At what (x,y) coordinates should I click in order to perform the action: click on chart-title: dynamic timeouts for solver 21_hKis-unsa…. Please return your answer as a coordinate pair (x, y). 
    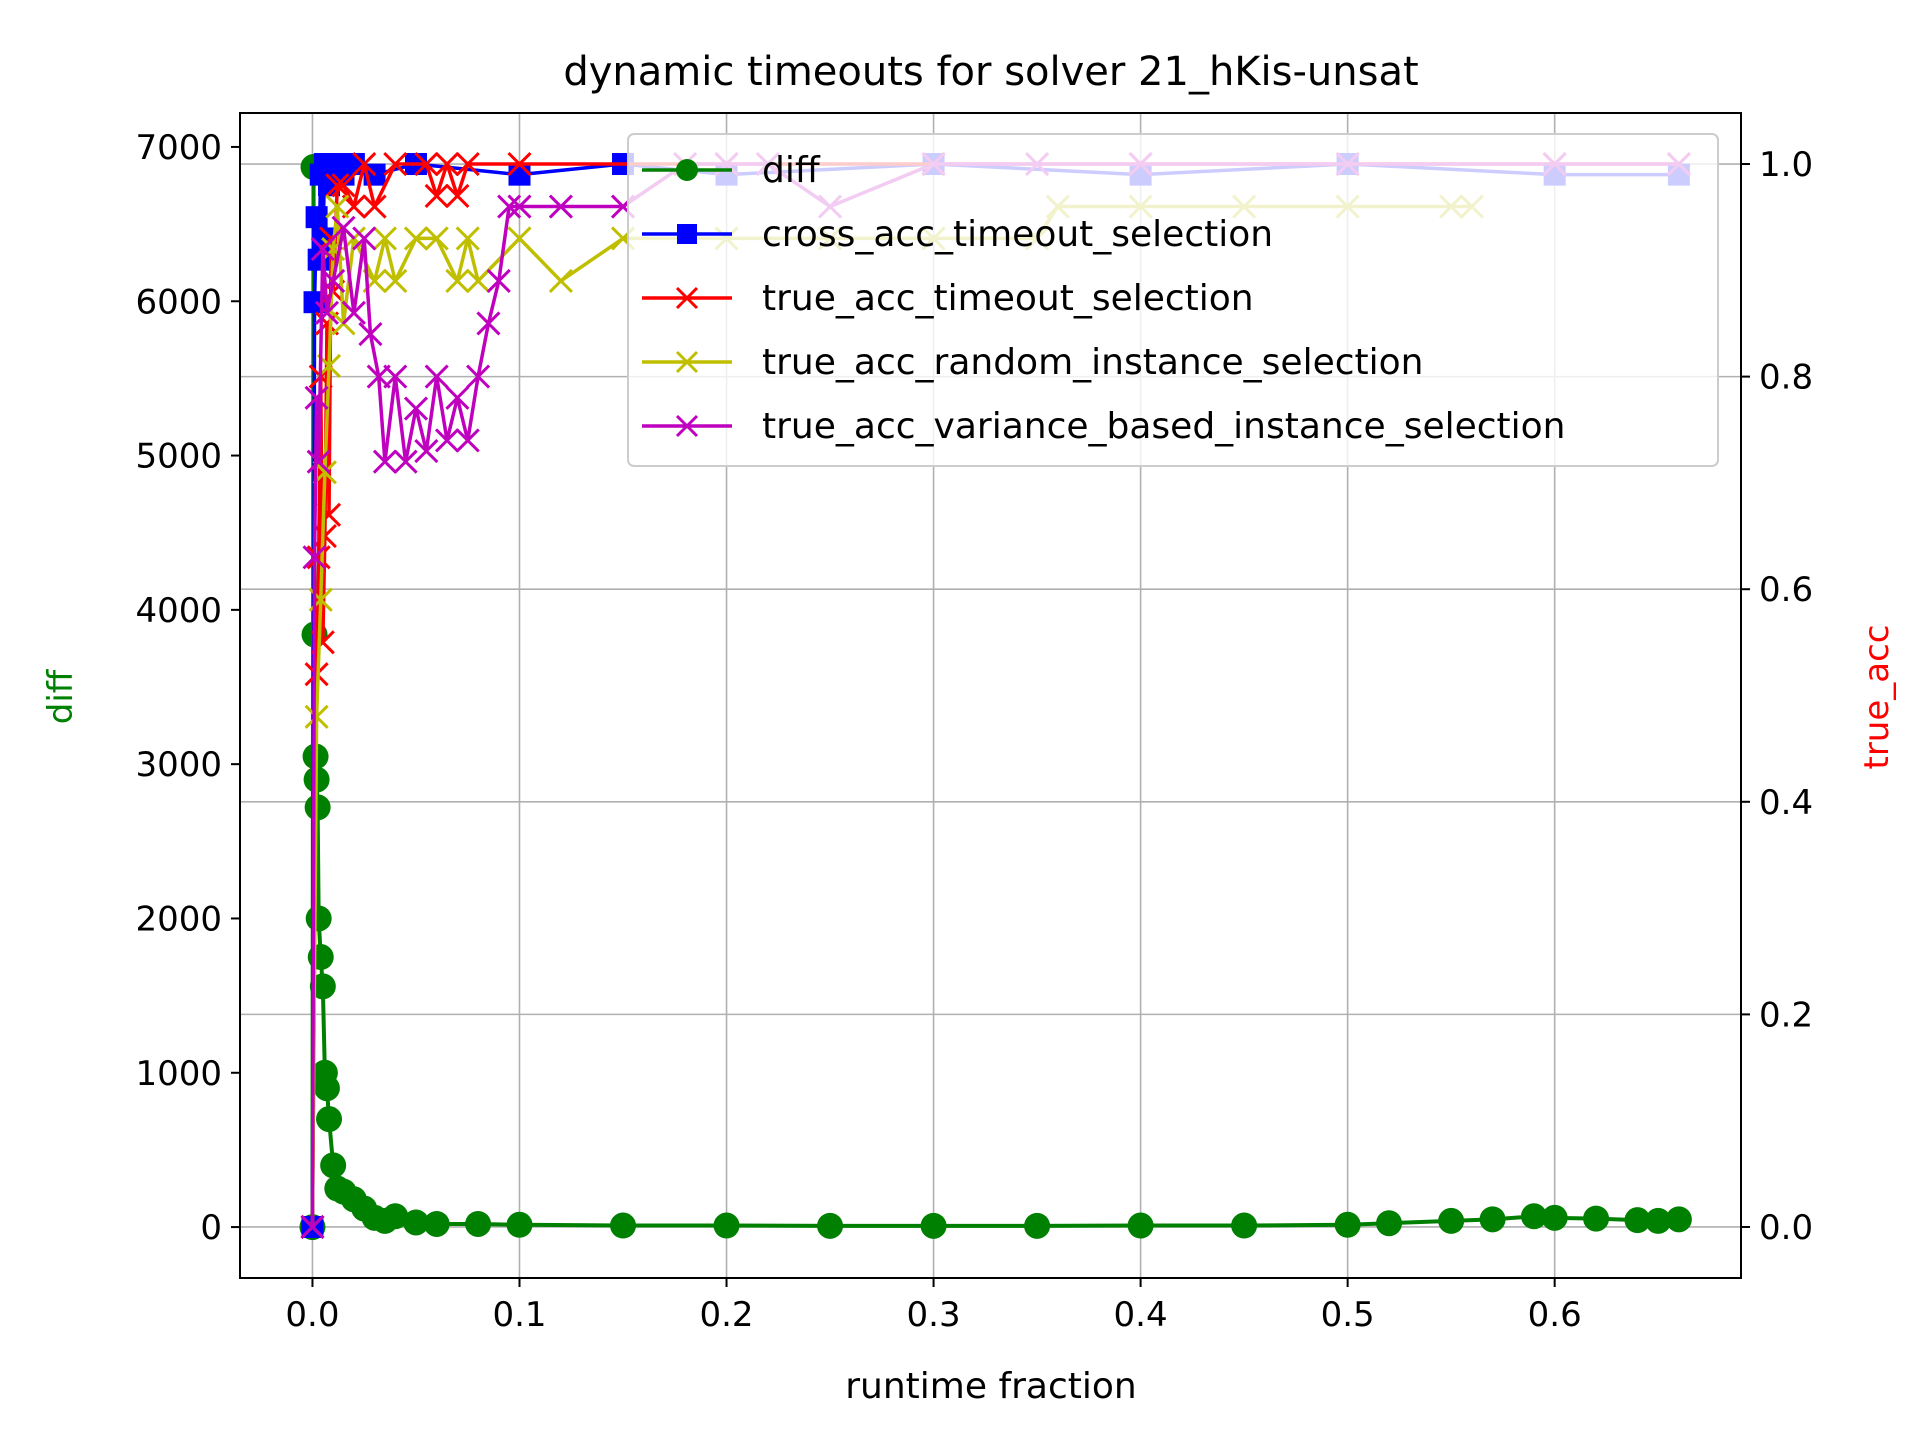
    Looking at the image, I should click on (990, 72).